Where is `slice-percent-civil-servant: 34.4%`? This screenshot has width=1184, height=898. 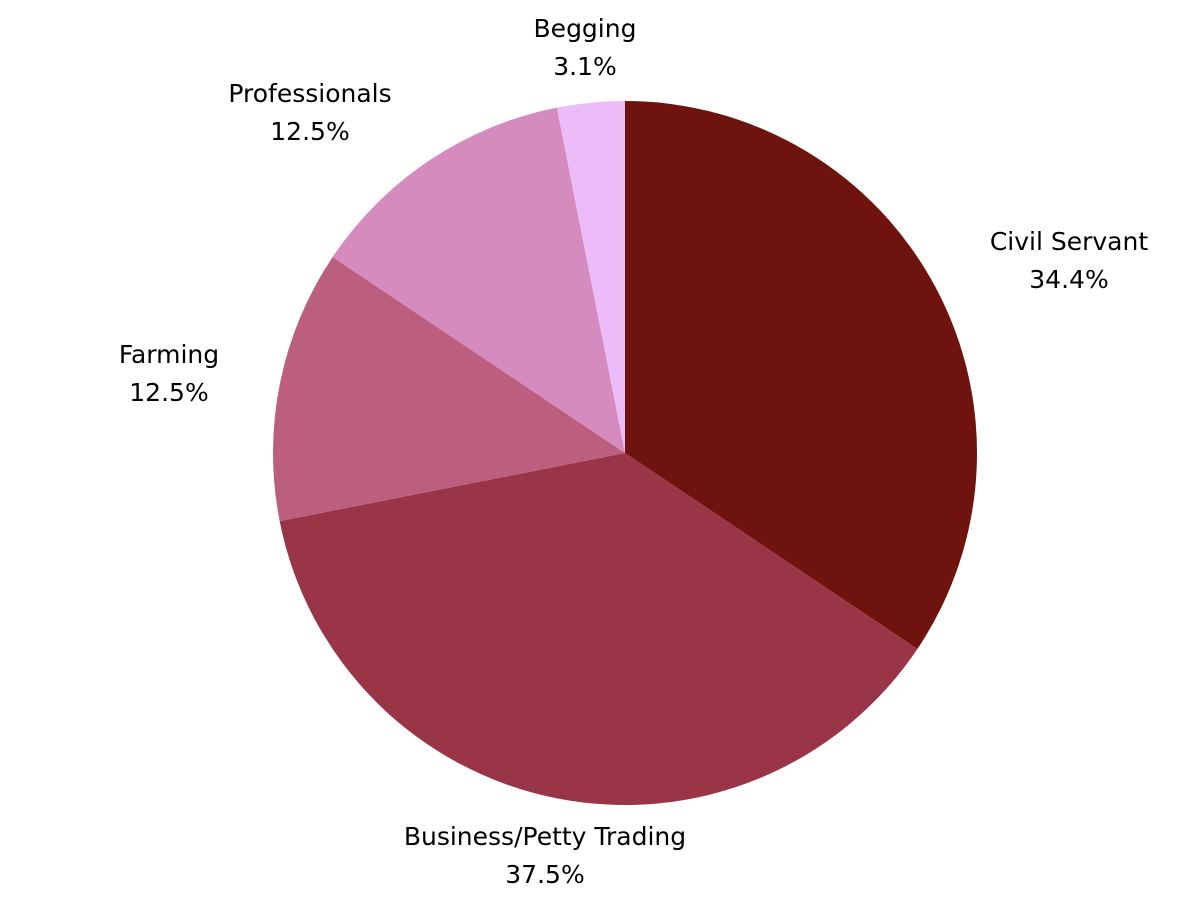 slice-percent-civil-servant: 34.4% is located at coordinates (1068, 279).